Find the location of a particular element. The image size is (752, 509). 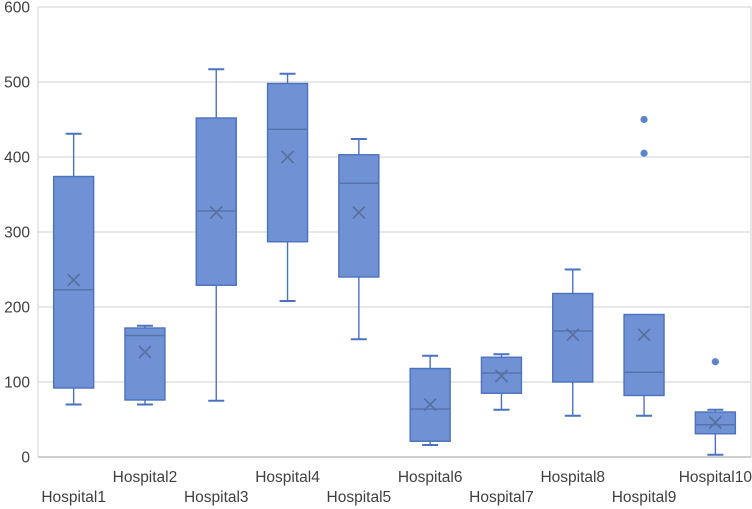

y-tick-label-100: 100 is located at coordinates (17, 383).